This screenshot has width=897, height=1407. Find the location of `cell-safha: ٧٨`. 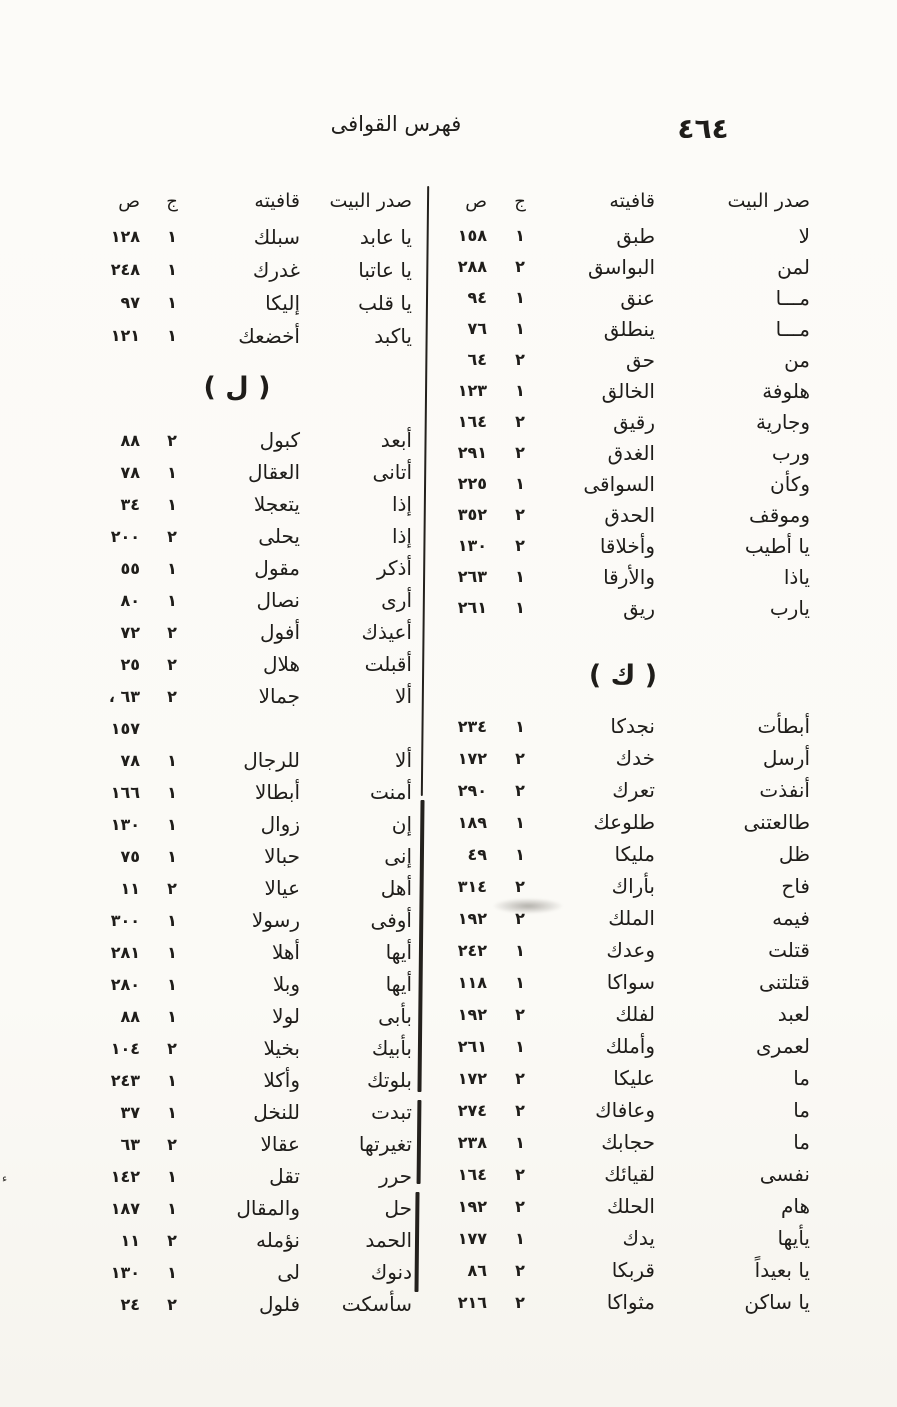

cell-safha: ٧٨ is located at coordinates (130, 472).